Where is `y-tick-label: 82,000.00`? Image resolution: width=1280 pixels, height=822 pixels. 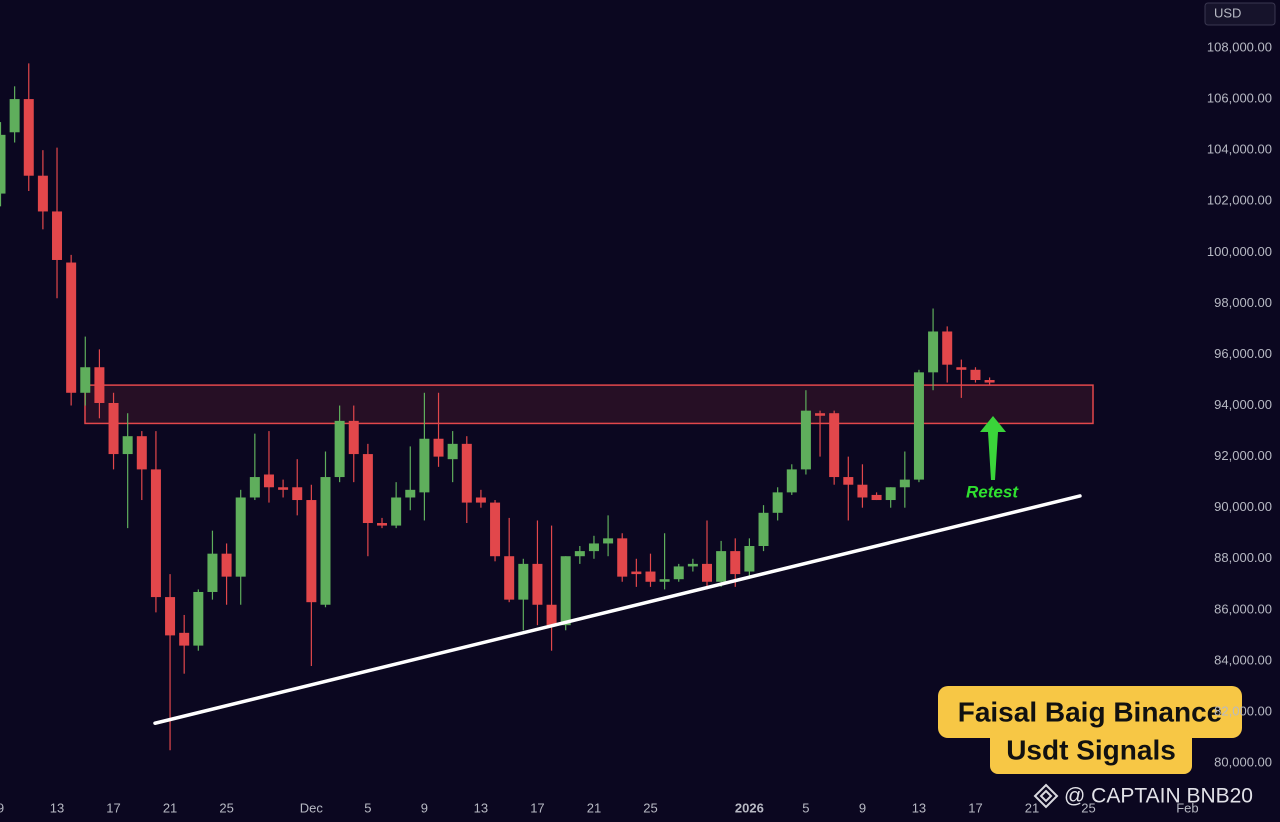
y-tick-label: 82,000.00 is located at coordinates (1243, 710).